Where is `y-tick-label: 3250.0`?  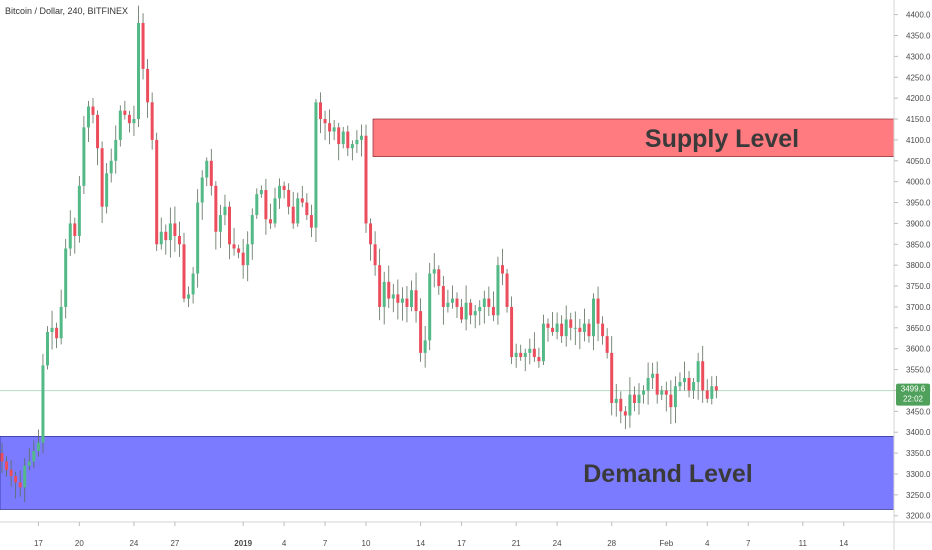 y-tick-label: 3250.0 is located at coordinates (918, 495).